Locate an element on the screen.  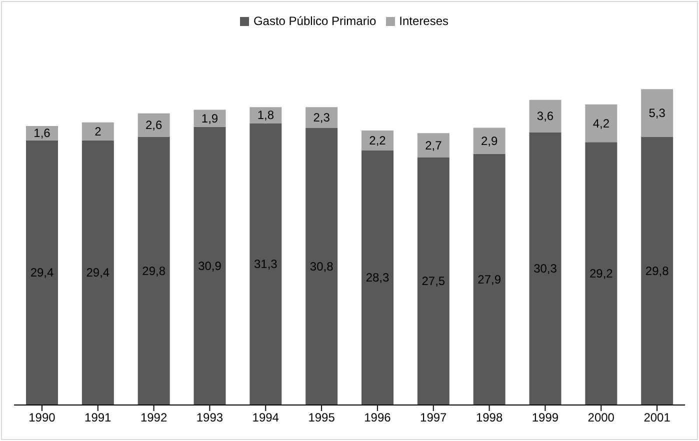
data-label: 28,3 is located at coordinates (378, 277).